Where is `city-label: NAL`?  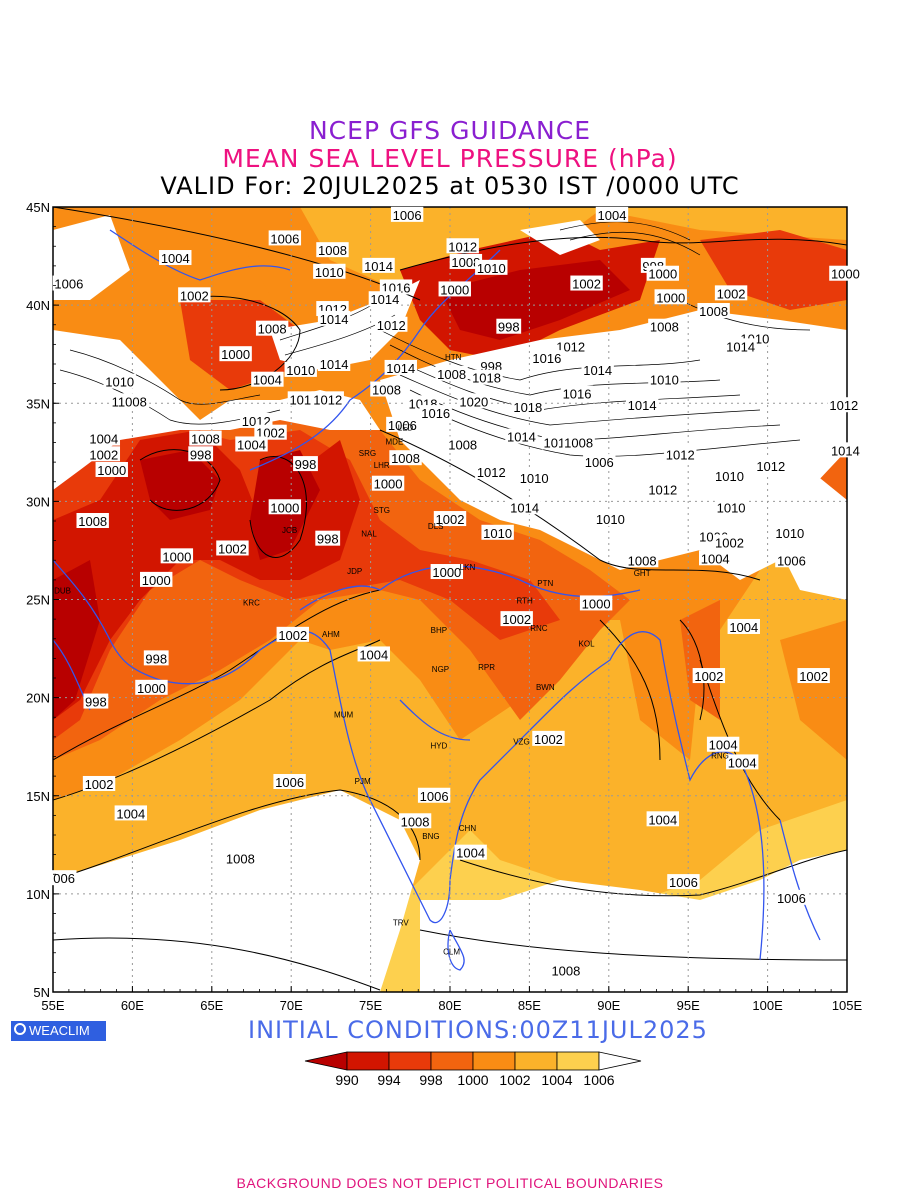
city-label: NAL is located at coordinates (369, 534).